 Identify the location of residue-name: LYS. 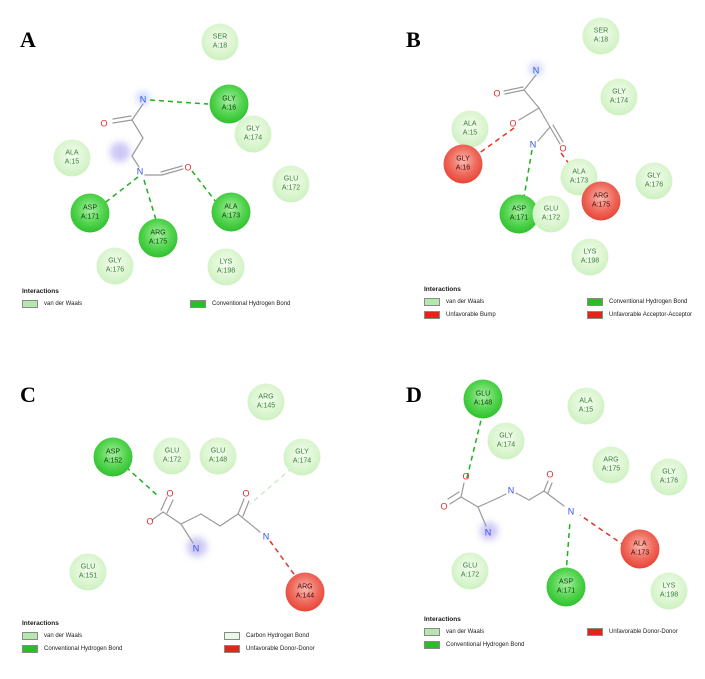
(669, 586).